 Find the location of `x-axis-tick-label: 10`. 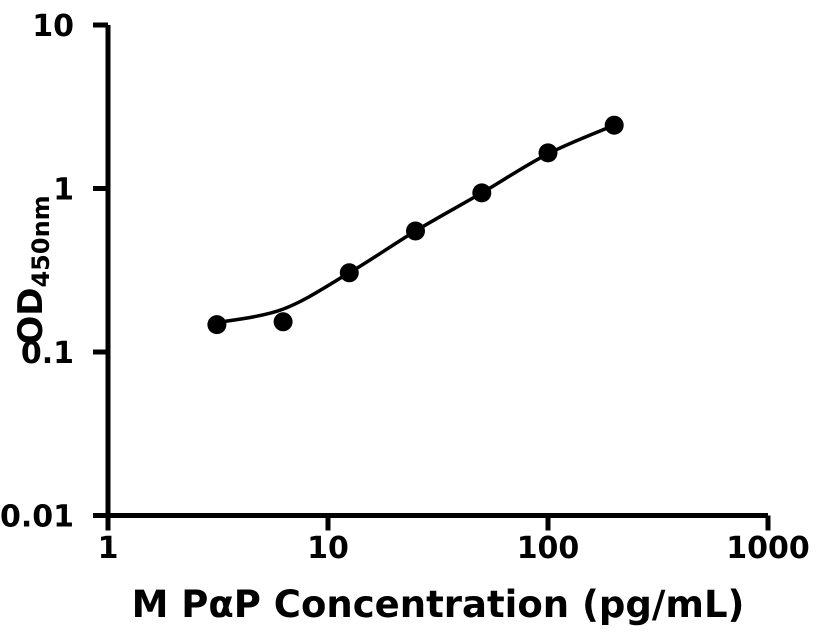

x-axis-tick-label: 10 is located at coordinates (328, 548).